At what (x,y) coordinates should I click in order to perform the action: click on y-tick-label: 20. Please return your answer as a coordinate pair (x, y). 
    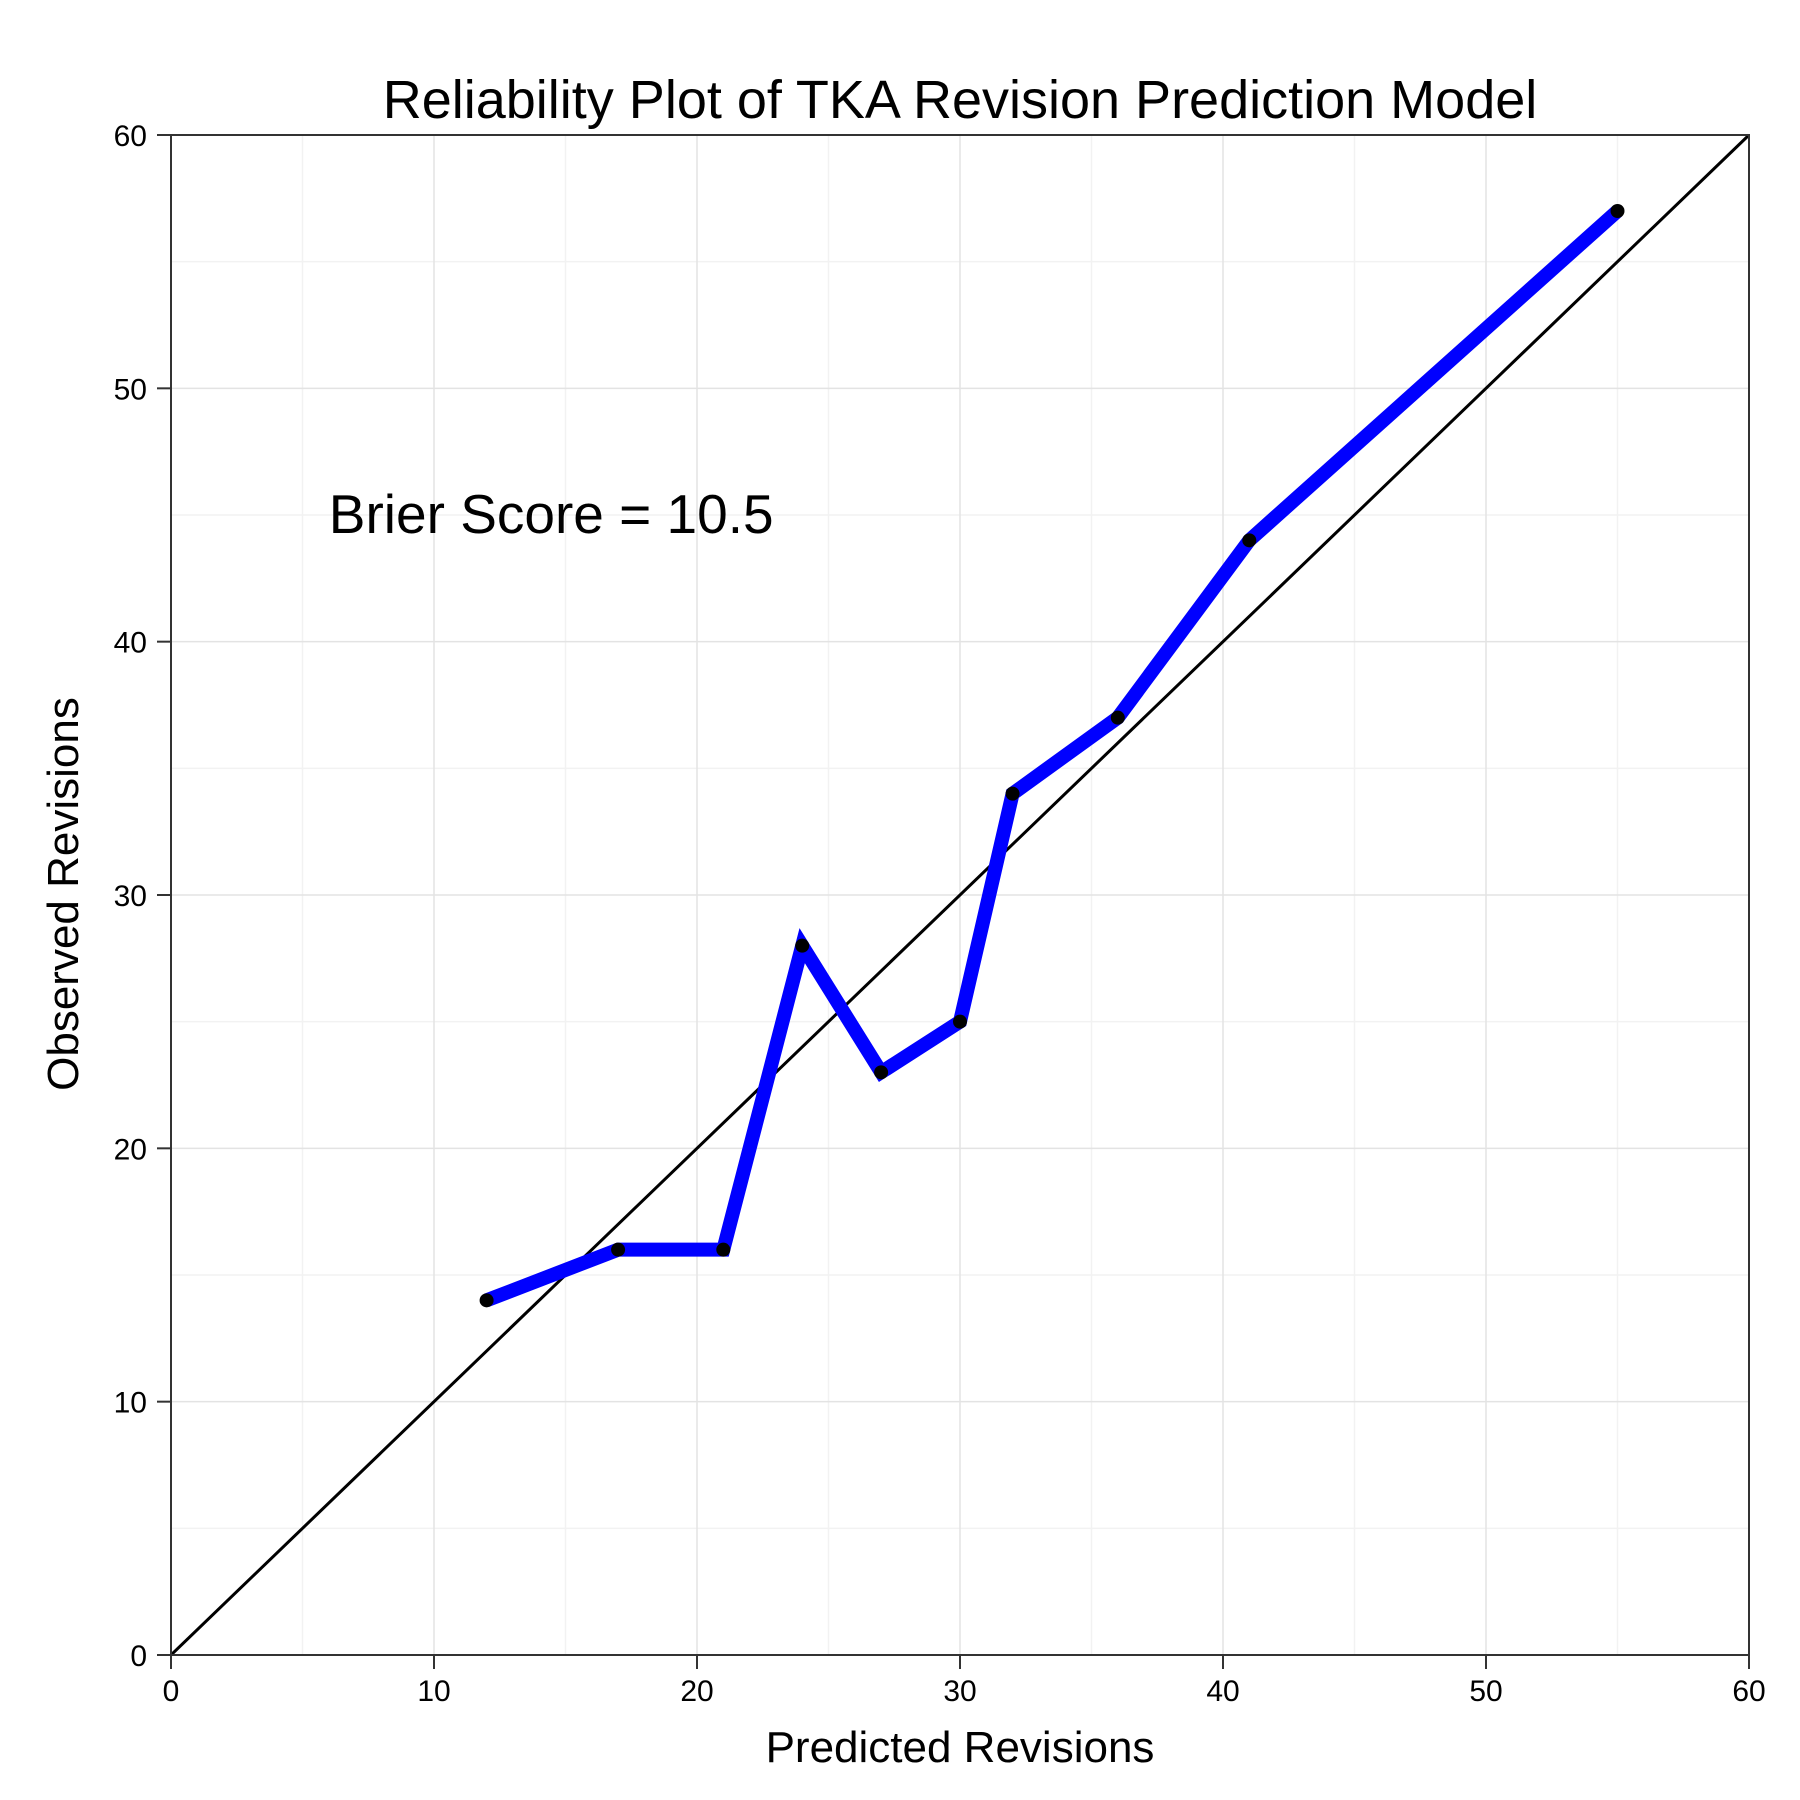
    Looking at the image, I should click on (130, 1149).